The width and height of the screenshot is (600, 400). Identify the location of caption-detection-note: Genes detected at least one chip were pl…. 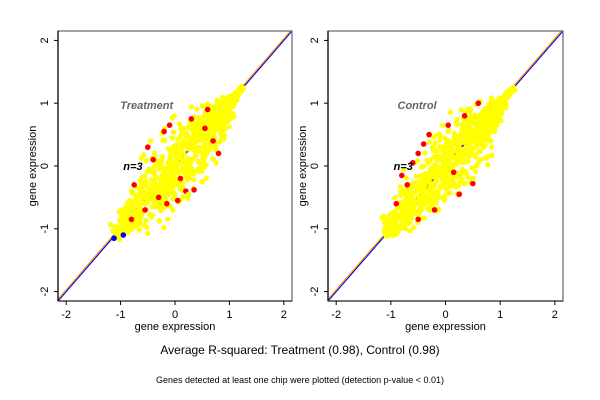
(300, 380).